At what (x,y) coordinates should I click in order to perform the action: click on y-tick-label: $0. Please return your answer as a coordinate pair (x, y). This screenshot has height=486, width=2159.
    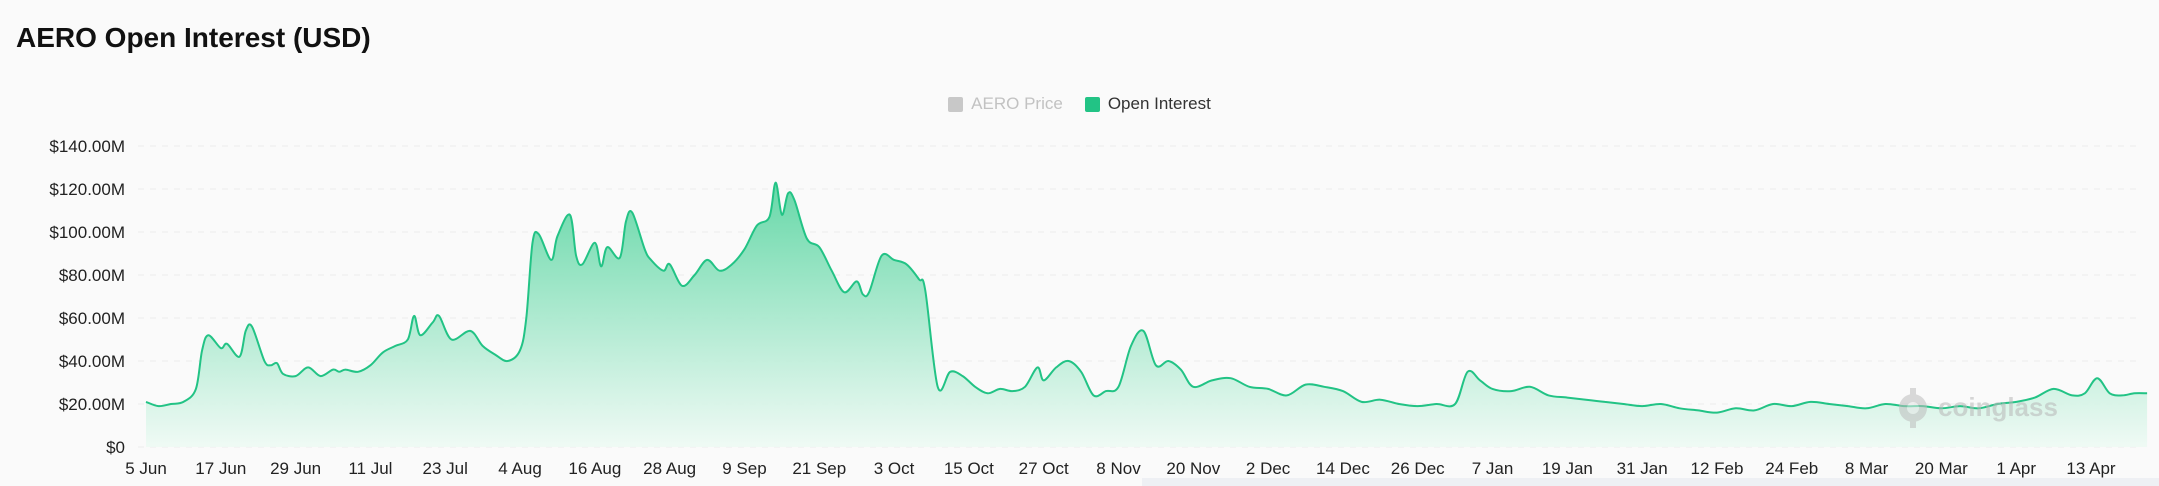
    Looking at the image, I should click on (115, 447).